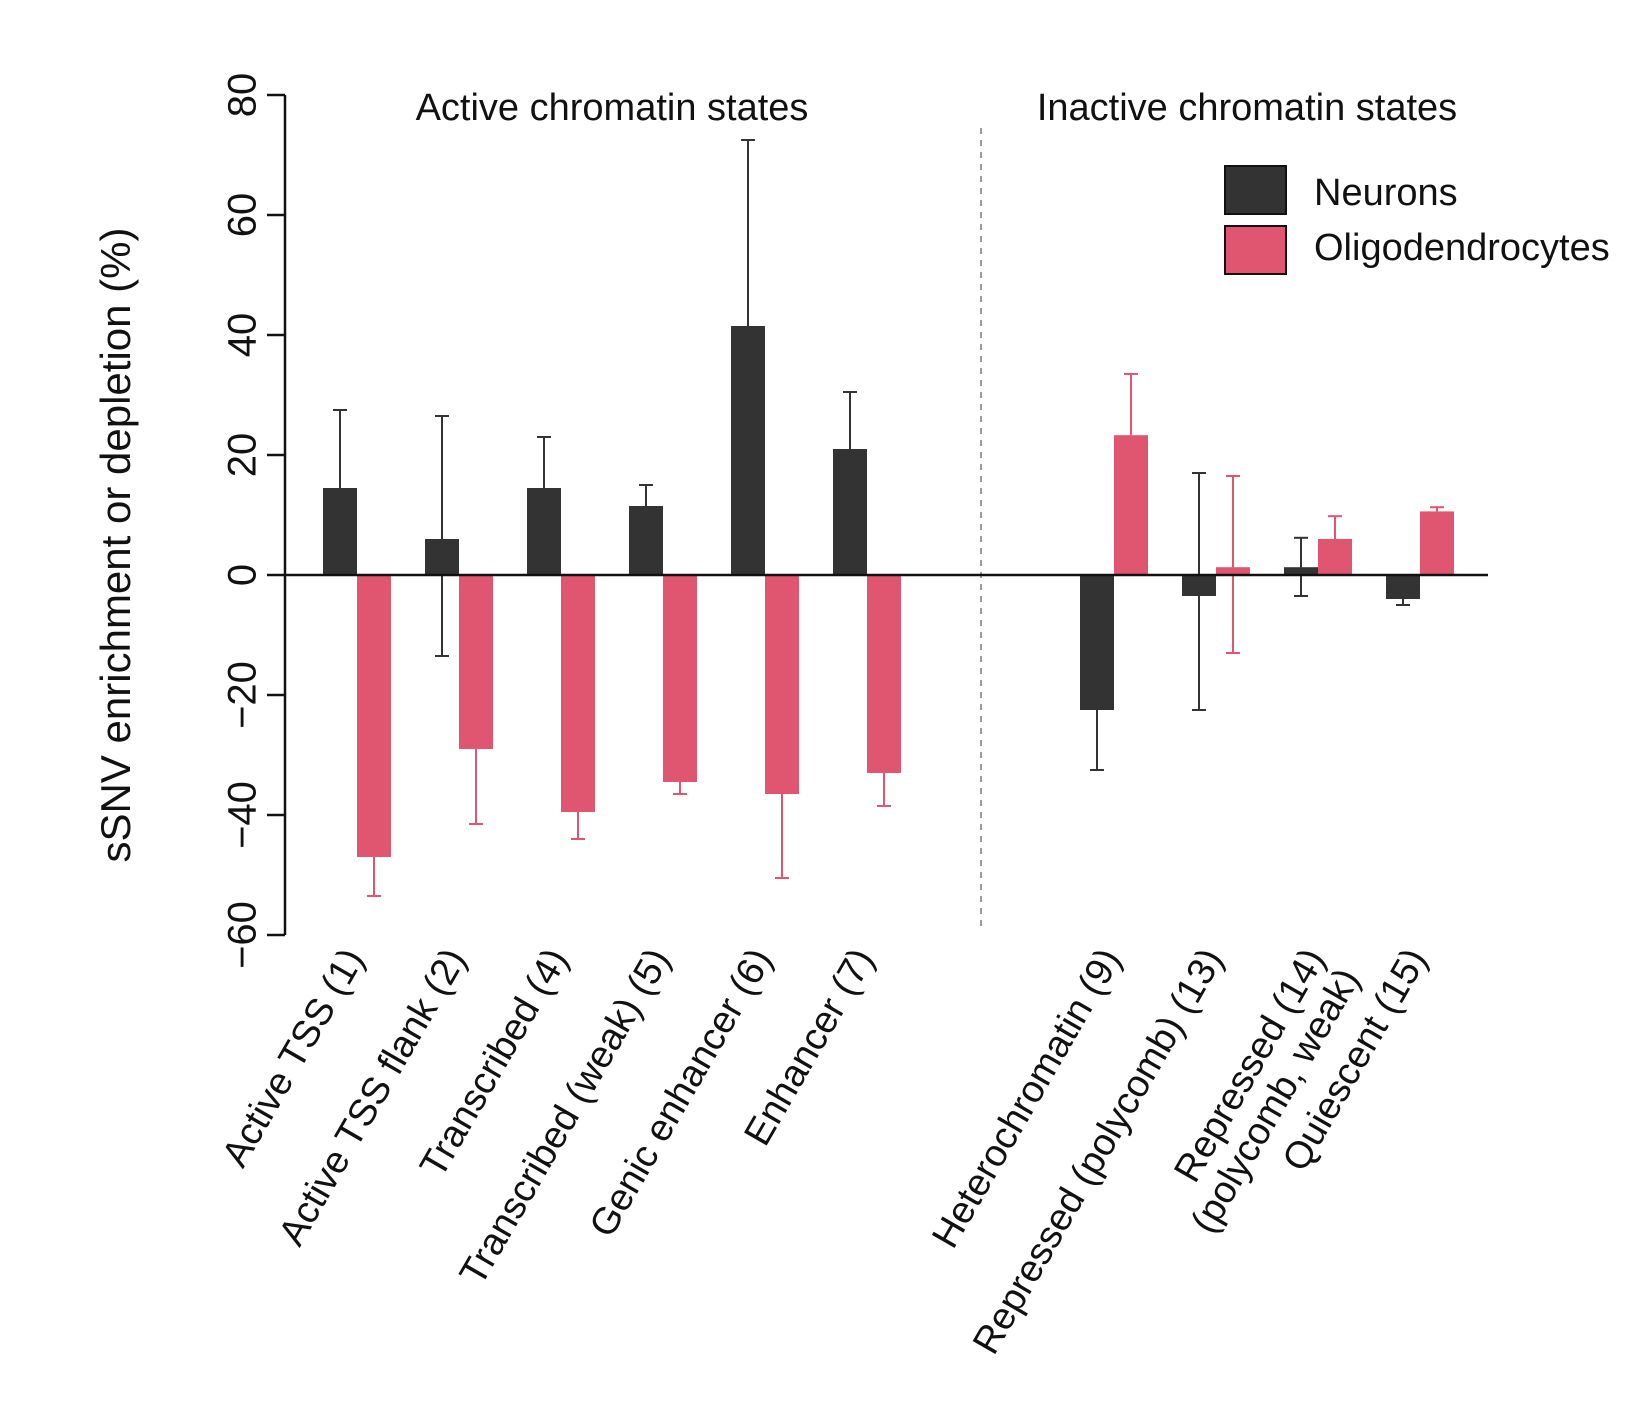 This screenshot has width=1646, height=1403. I want to click on section-title-inactive: Inactive chromatin states, so click(1247, 108).